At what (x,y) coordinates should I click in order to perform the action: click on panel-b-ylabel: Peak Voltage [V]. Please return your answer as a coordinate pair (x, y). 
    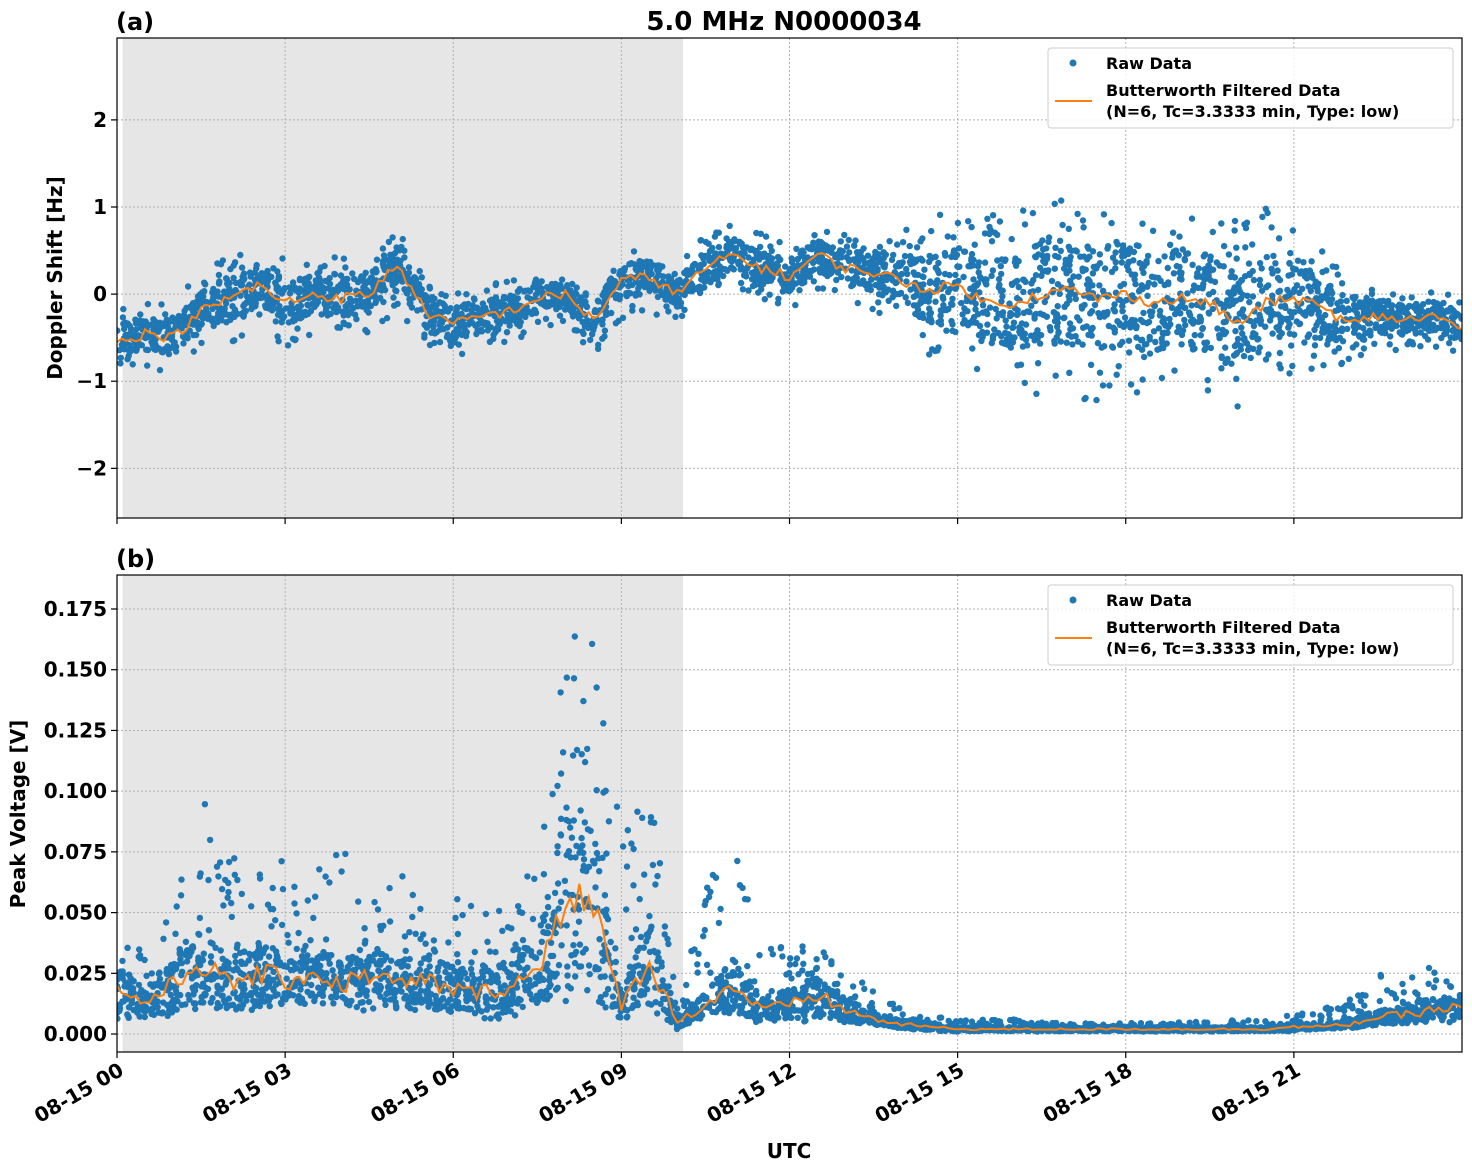
    Looking at the image, I should click on (18, 814).